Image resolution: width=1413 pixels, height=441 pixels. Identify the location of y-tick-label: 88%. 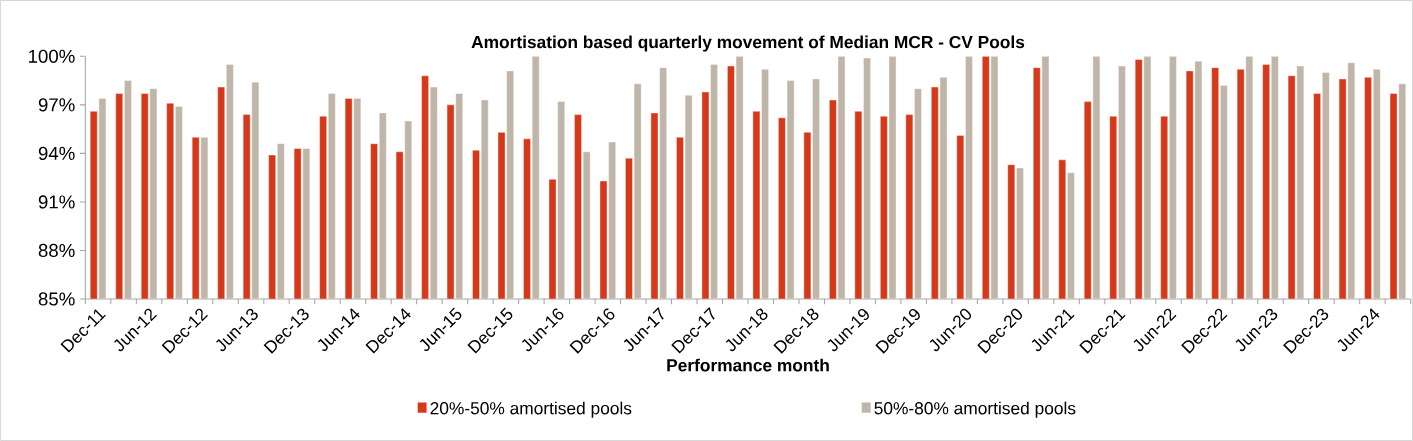
(56, 250).